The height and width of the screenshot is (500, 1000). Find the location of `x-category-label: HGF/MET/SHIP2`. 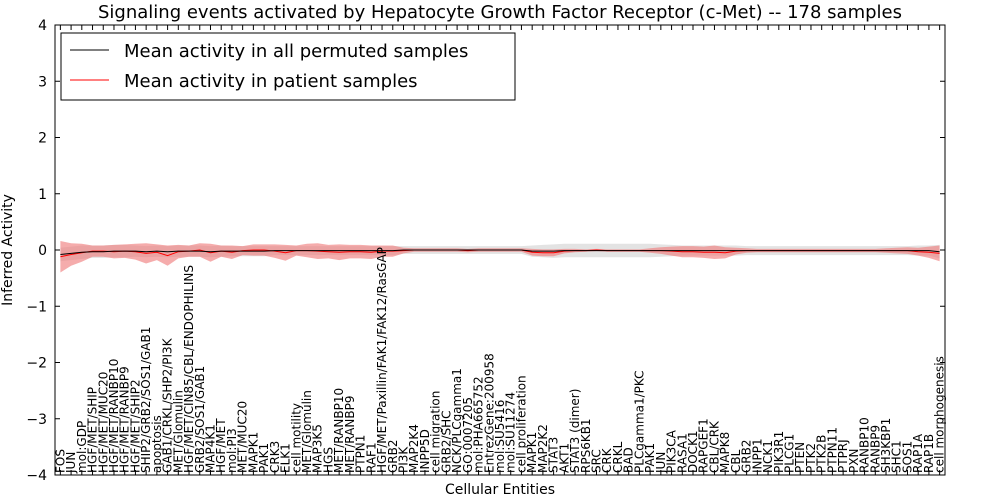

x-category-label: HGF/MET/SHIP2 is located at coordinates (135, 426).